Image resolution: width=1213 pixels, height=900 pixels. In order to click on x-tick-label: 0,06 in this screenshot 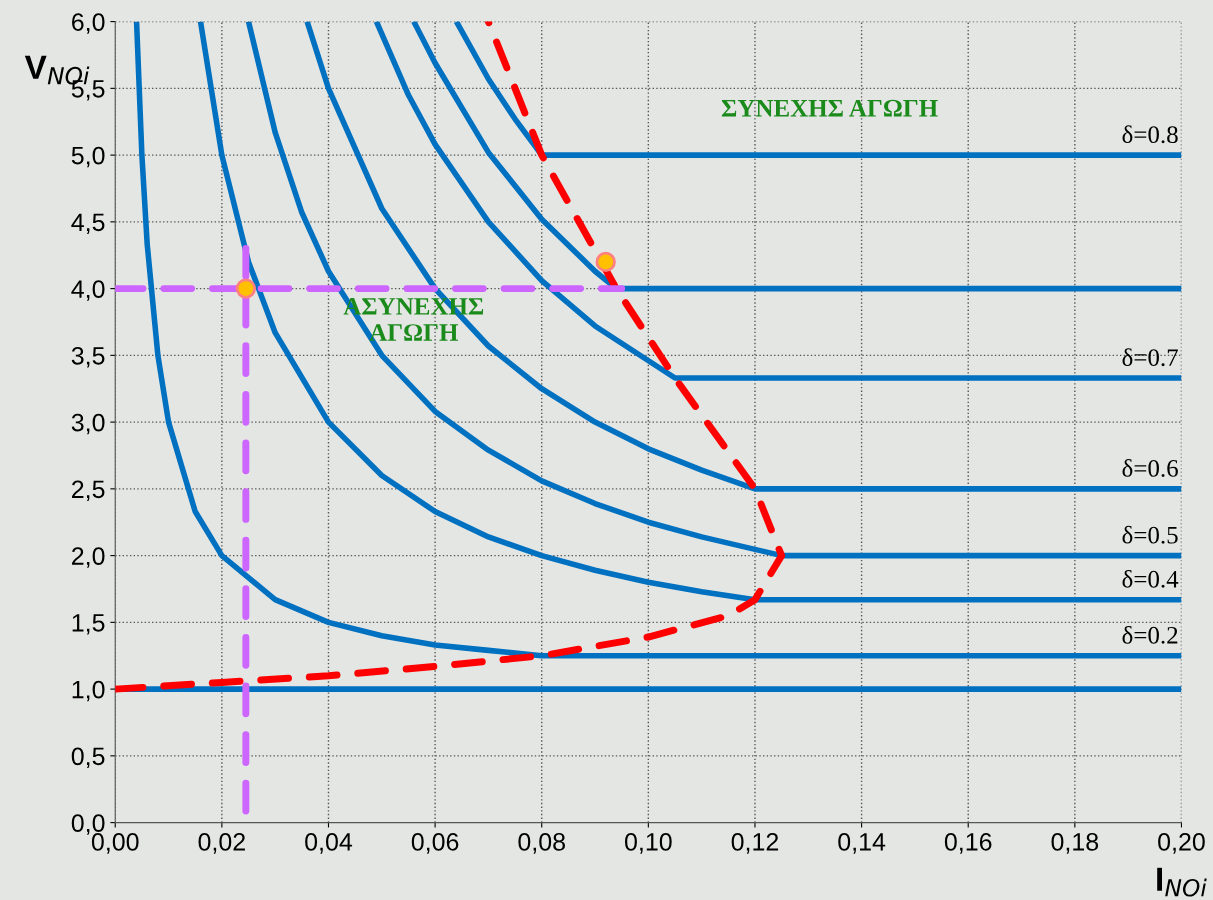, I will do `click(435, 843)`.